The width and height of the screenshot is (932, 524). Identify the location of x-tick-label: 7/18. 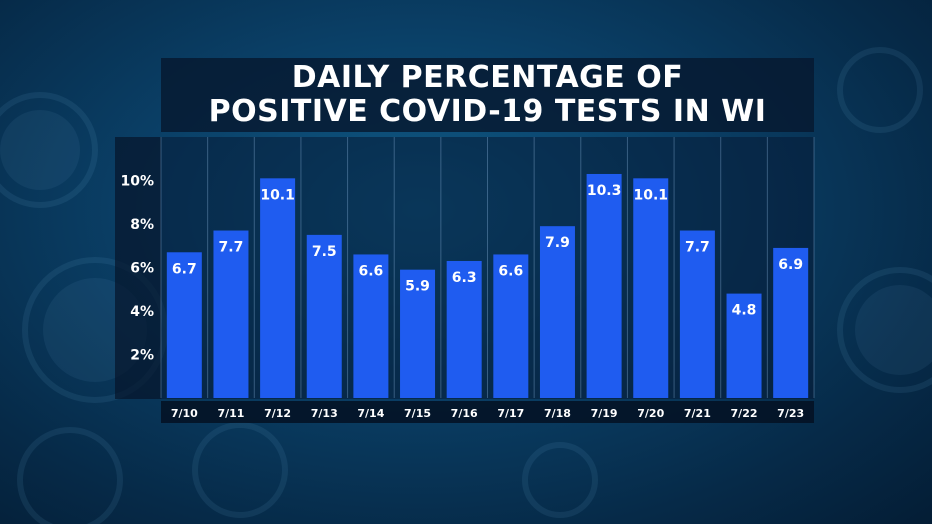
(557, 413).